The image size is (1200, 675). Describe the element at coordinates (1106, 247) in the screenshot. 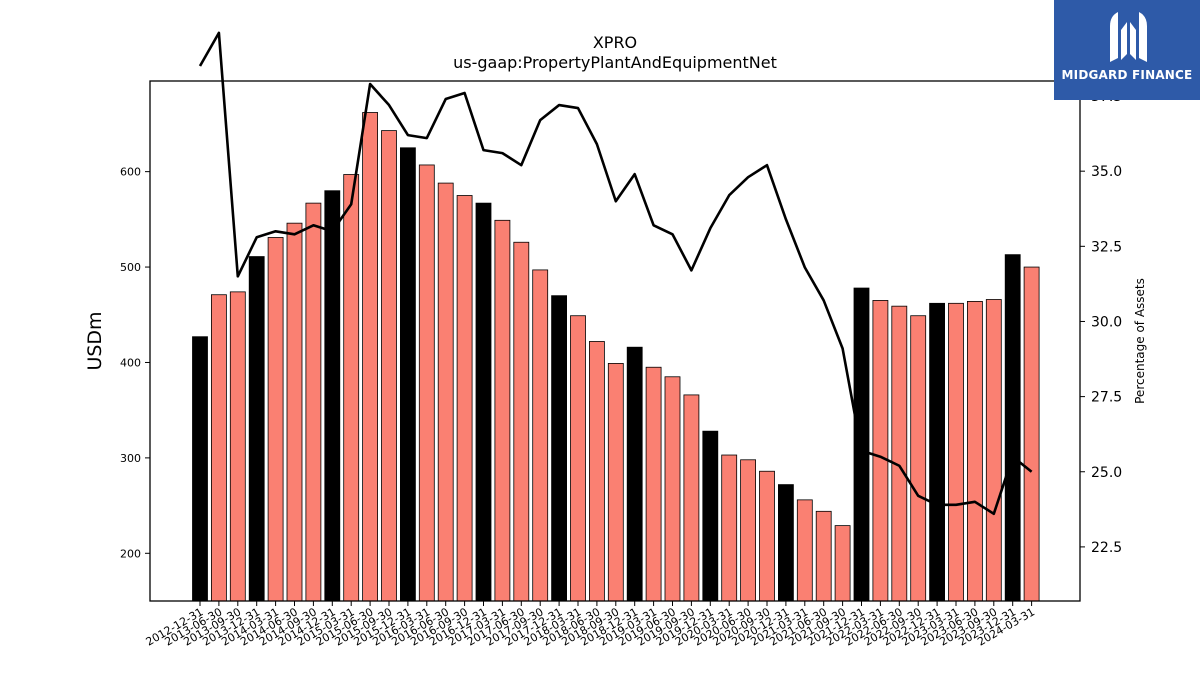

I see `y2-tick-label: 32.5` at that location.